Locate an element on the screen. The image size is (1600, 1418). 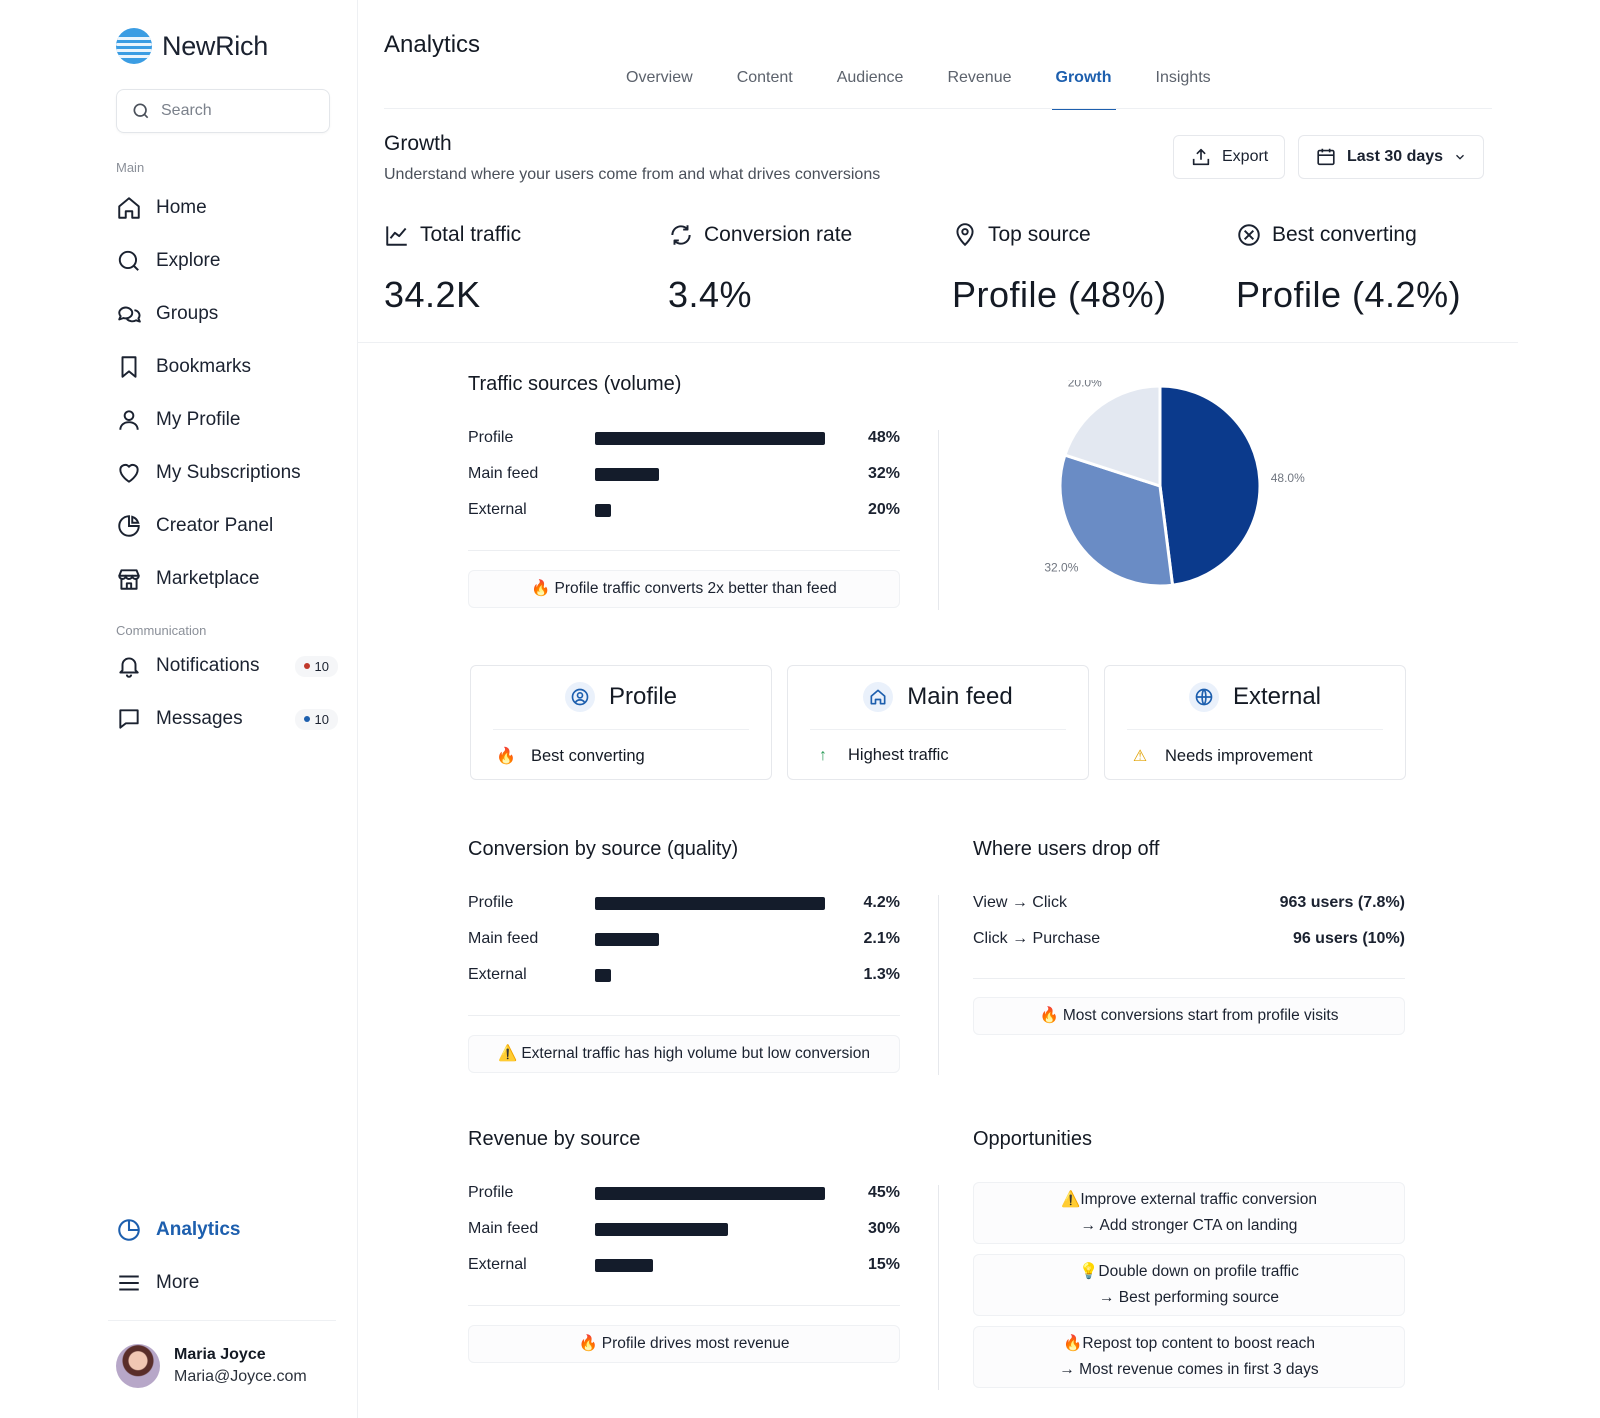
logo-icon is located at coordinates (134, 46).